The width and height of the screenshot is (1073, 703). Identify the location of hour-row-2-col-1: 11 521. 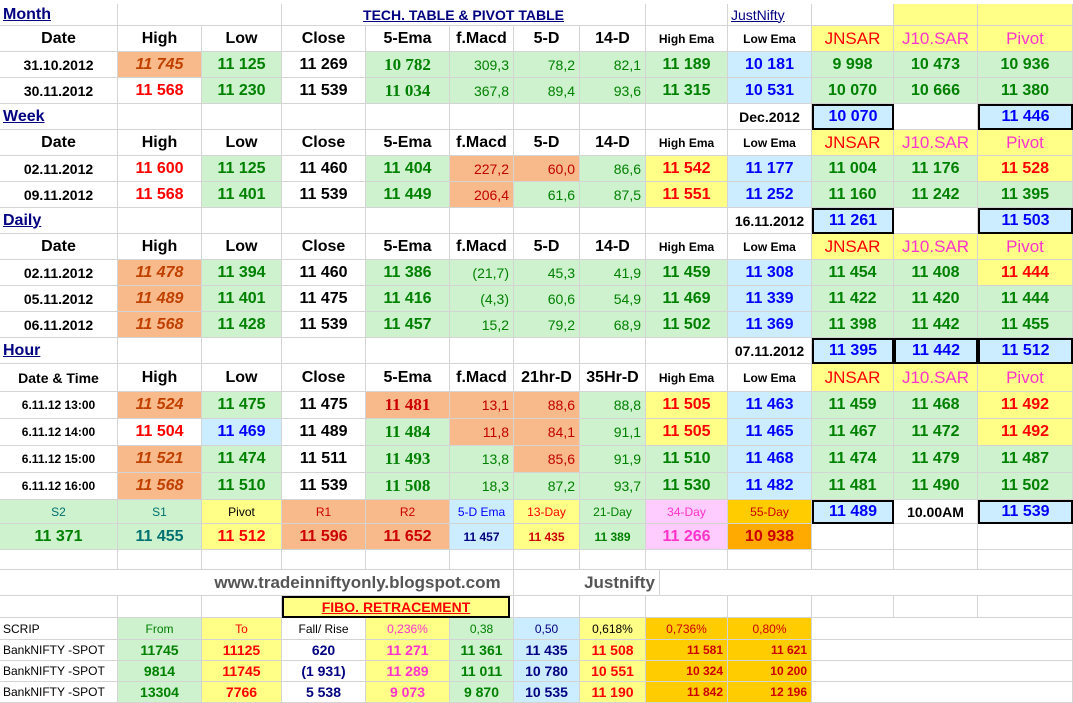
(160, 459).